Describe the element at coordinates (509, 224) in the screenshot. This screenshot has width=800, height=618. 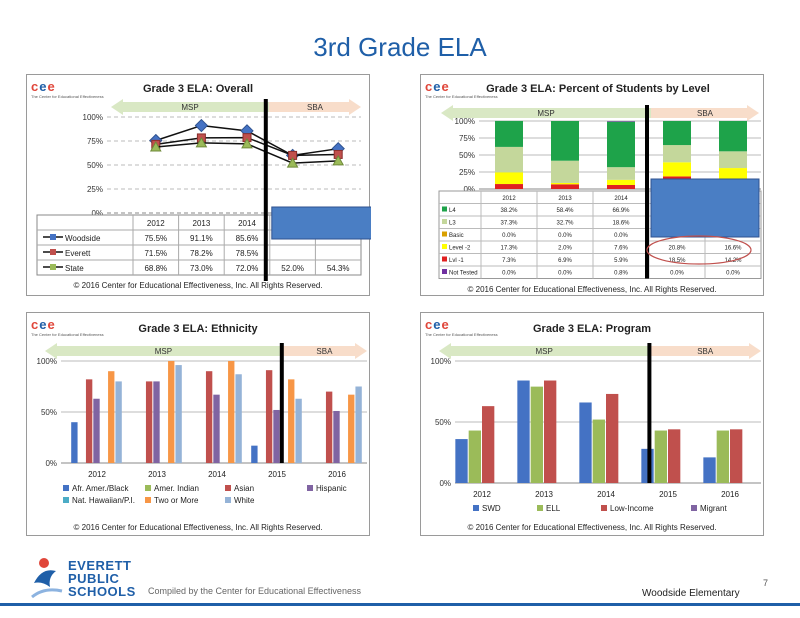
I see `data-label: 37.3%` at that location.